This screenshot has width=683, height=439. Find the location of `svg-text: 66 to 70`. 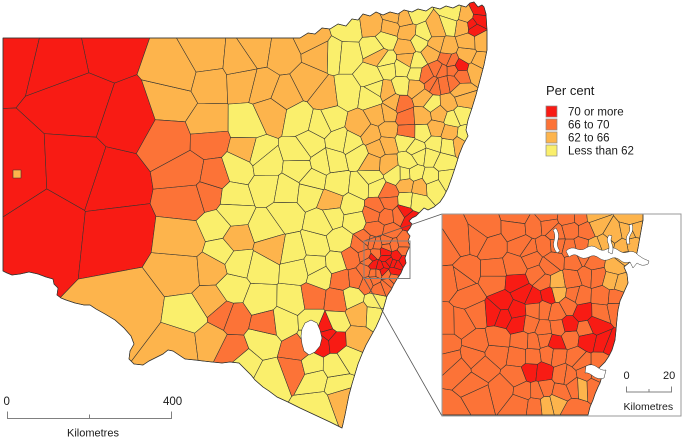

svg-text: 66 to 70 is located at coordinates (589, 126).